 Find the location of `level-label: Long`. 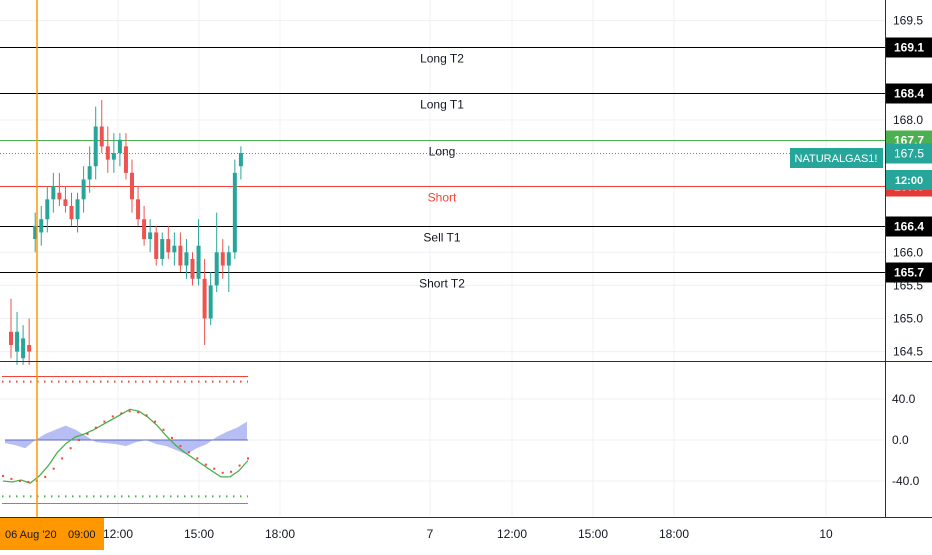

level-label: Long is located at coordinates (442, 152).